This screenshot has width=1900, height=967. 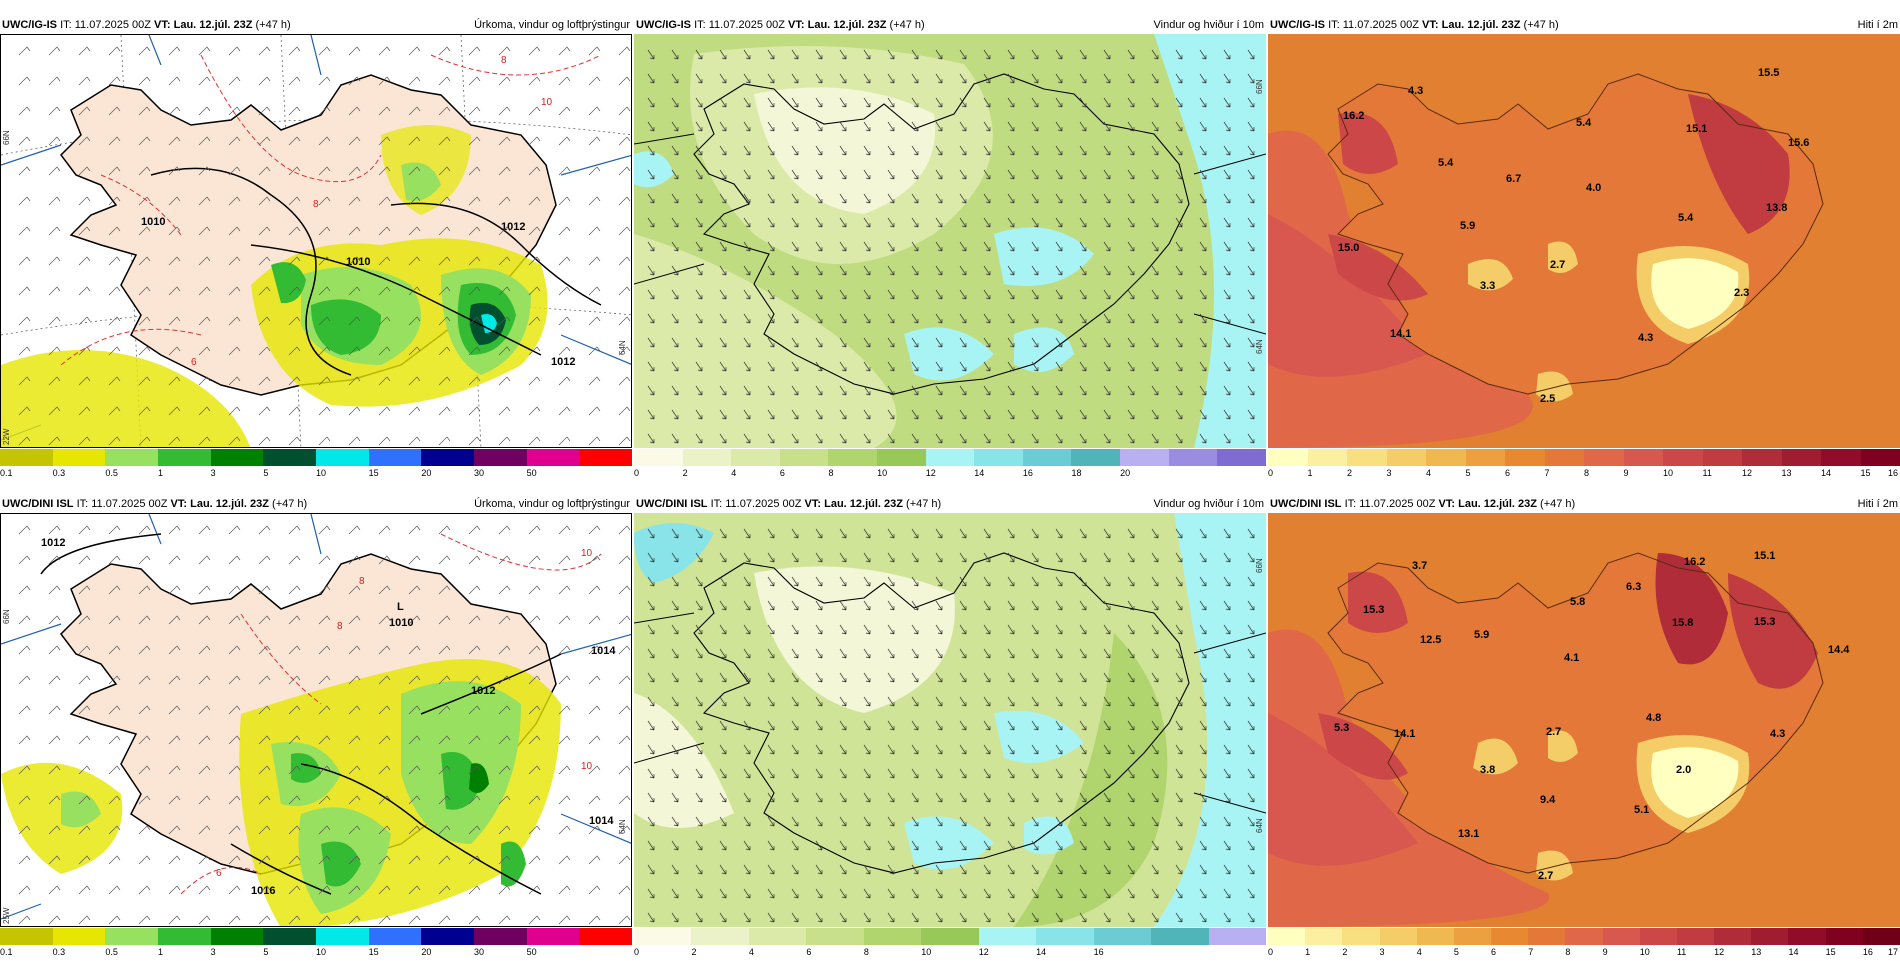 I want to click on low-pressure-letter: L, so click(x=400, y=607).